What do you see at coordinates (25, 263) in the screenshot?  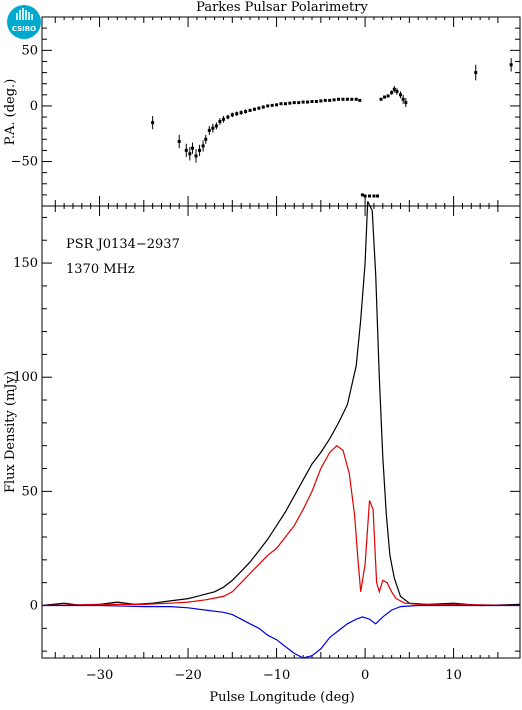 I see `flux-y-tick-label: 150` at bounding box center [25, 263].